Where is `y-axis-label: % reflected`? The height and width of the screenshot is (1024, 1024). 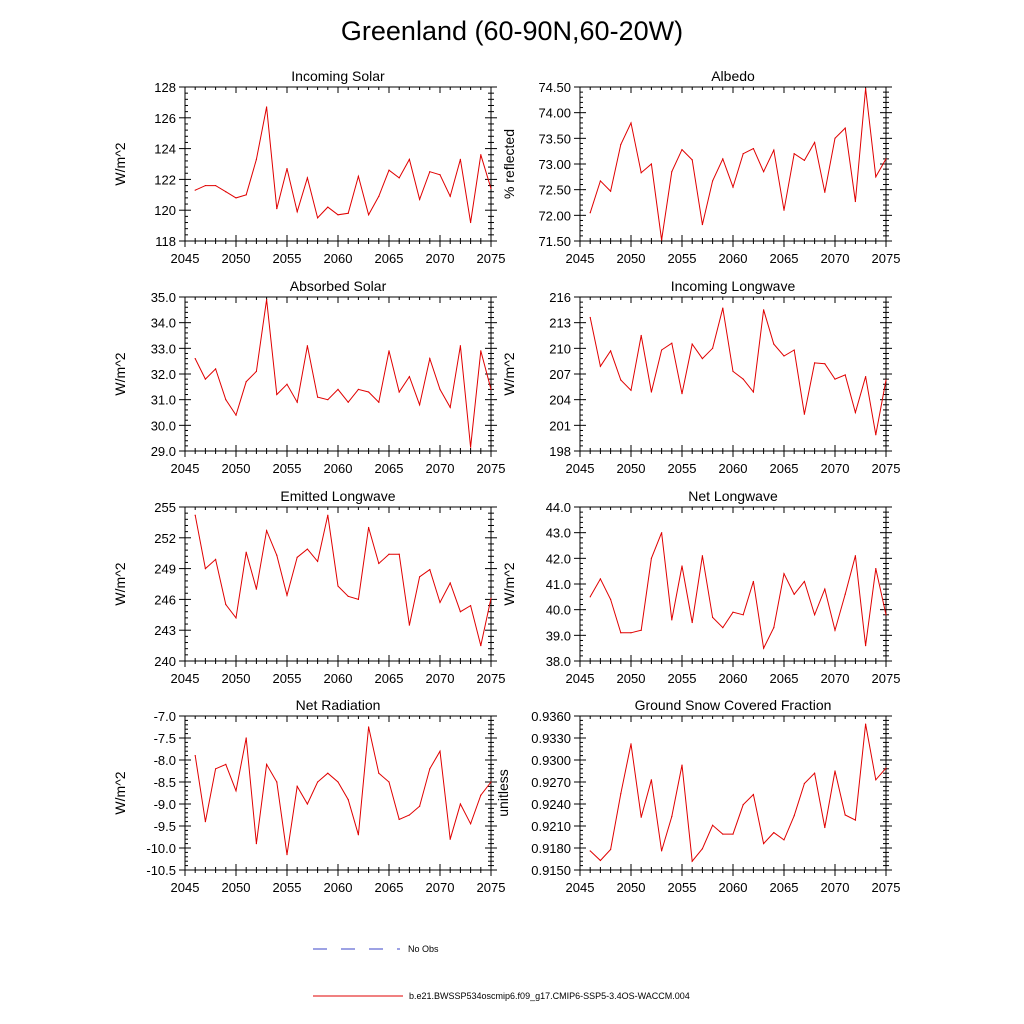 y-axis-label: % reflected is located at coordinates (509, 164).